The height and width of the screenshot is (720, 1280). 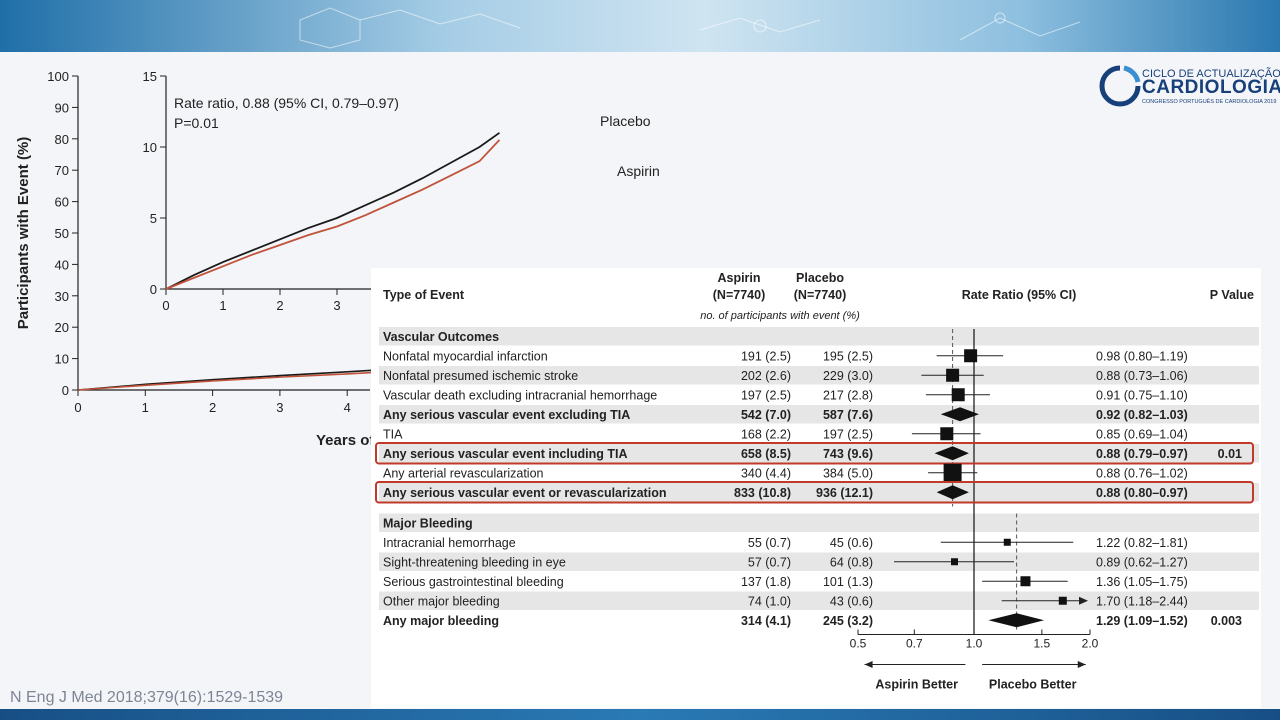 What do you see at coordinates (766, 434) in the screenshot?
I see `row-aspirin: 168 (2.2)` at bounding box center [766, 434].